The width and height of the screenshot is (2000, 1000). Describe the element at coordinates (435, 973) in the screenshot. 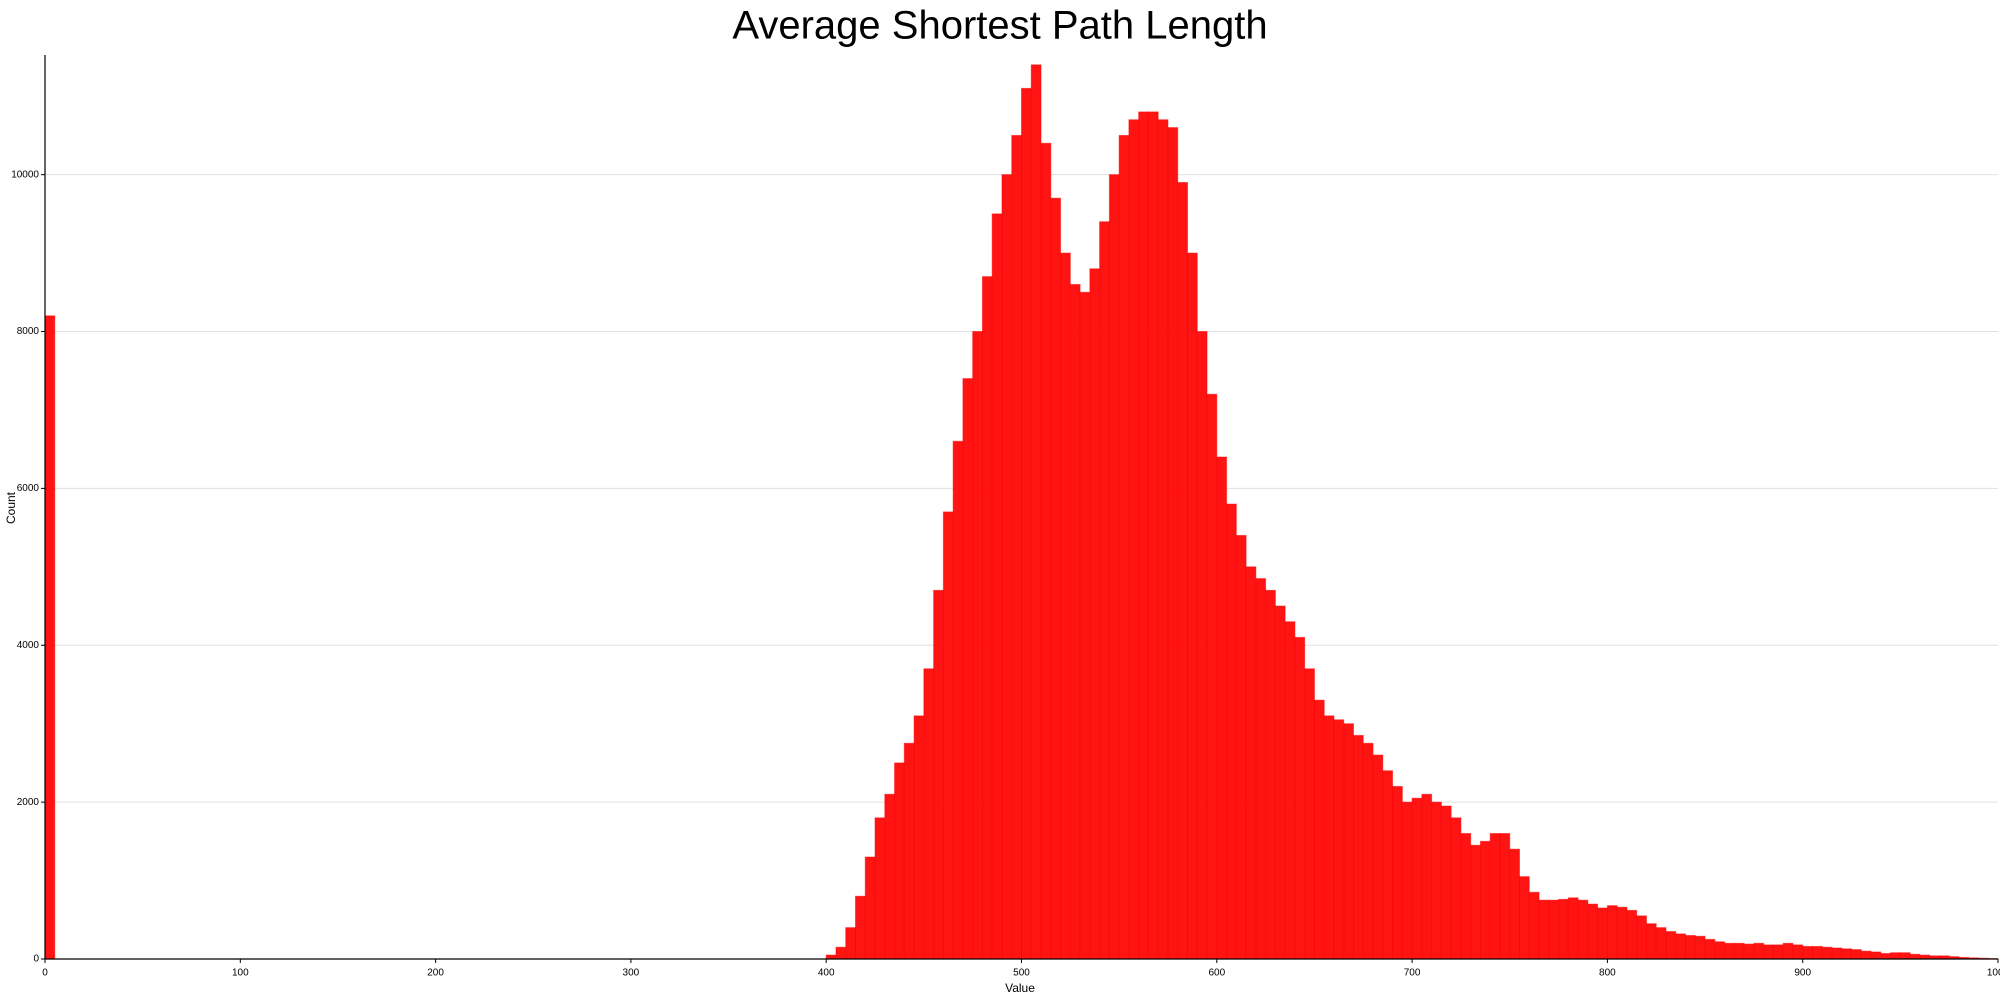

I see `x-tick-label: 200` at that location.